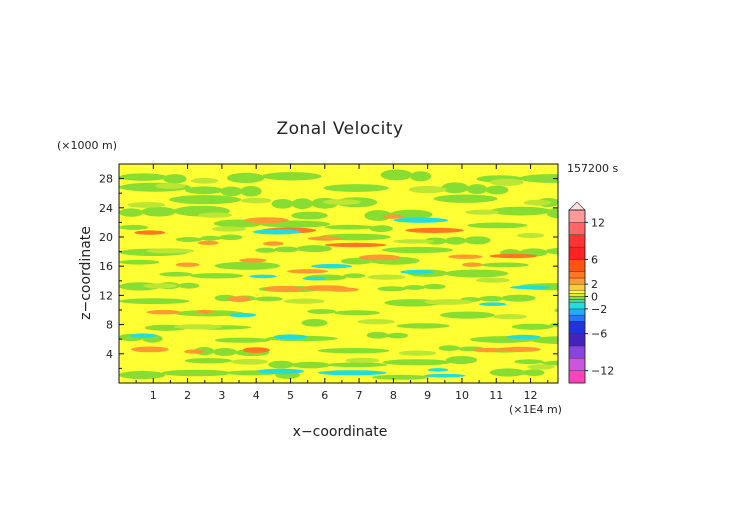 The width and height of the screenshot is (752, 532). Describe the element at coordinates (324, 395) in the screenshot. I see `x-tick-label: 6` at that location.